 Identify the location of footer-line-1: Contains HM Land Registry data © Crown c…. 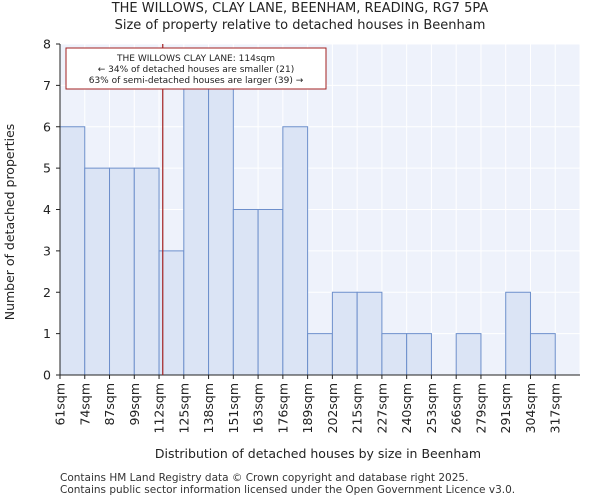
(264, 478).